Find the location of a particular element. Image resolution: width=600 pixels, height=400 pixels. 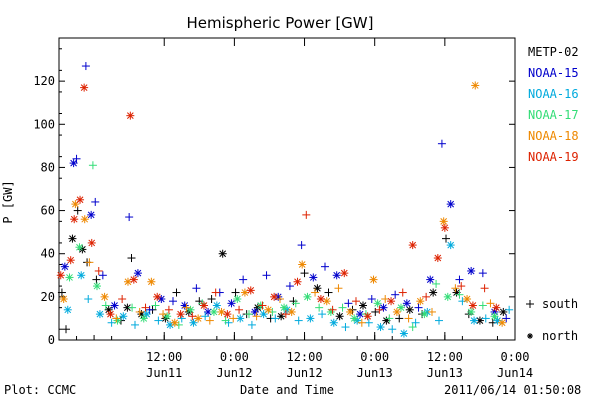

plot-credit: Plot: CCMC is located at coordinates (40, 390).